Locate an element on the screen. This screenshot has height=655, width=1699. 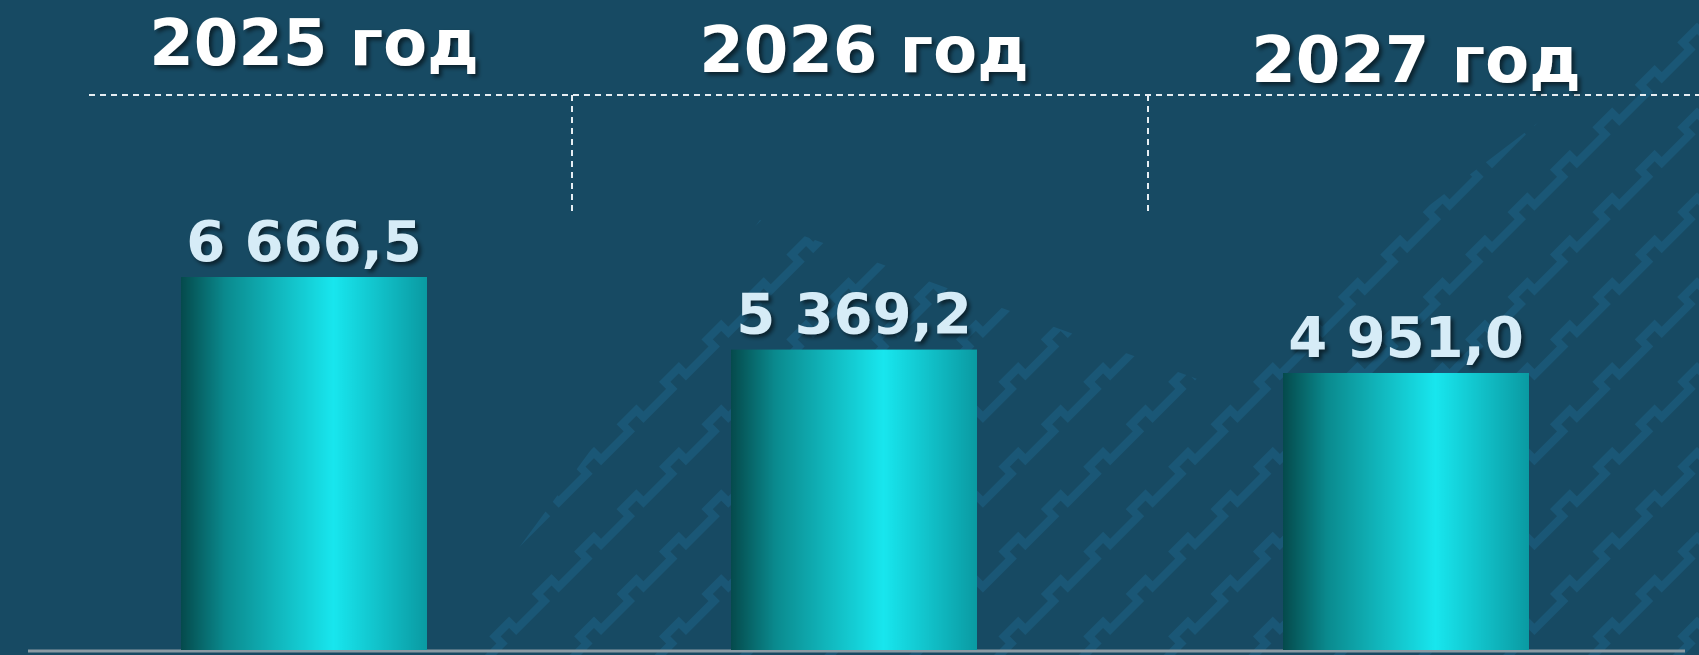
value-label: 6 666,5 is located at coordinates (304, 242).